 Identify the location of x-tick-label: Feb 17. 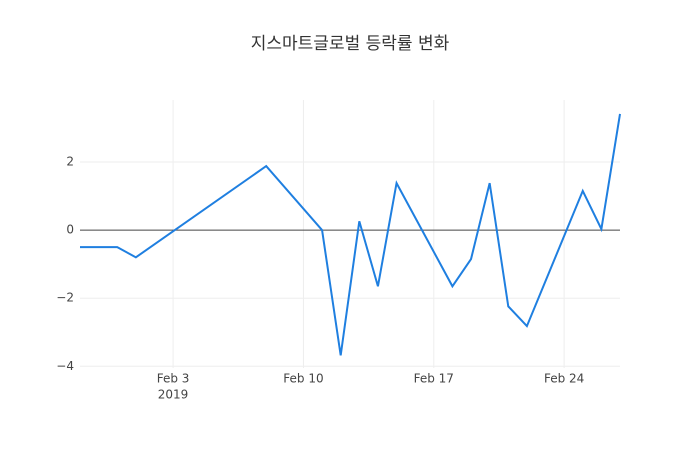
(434, 379).